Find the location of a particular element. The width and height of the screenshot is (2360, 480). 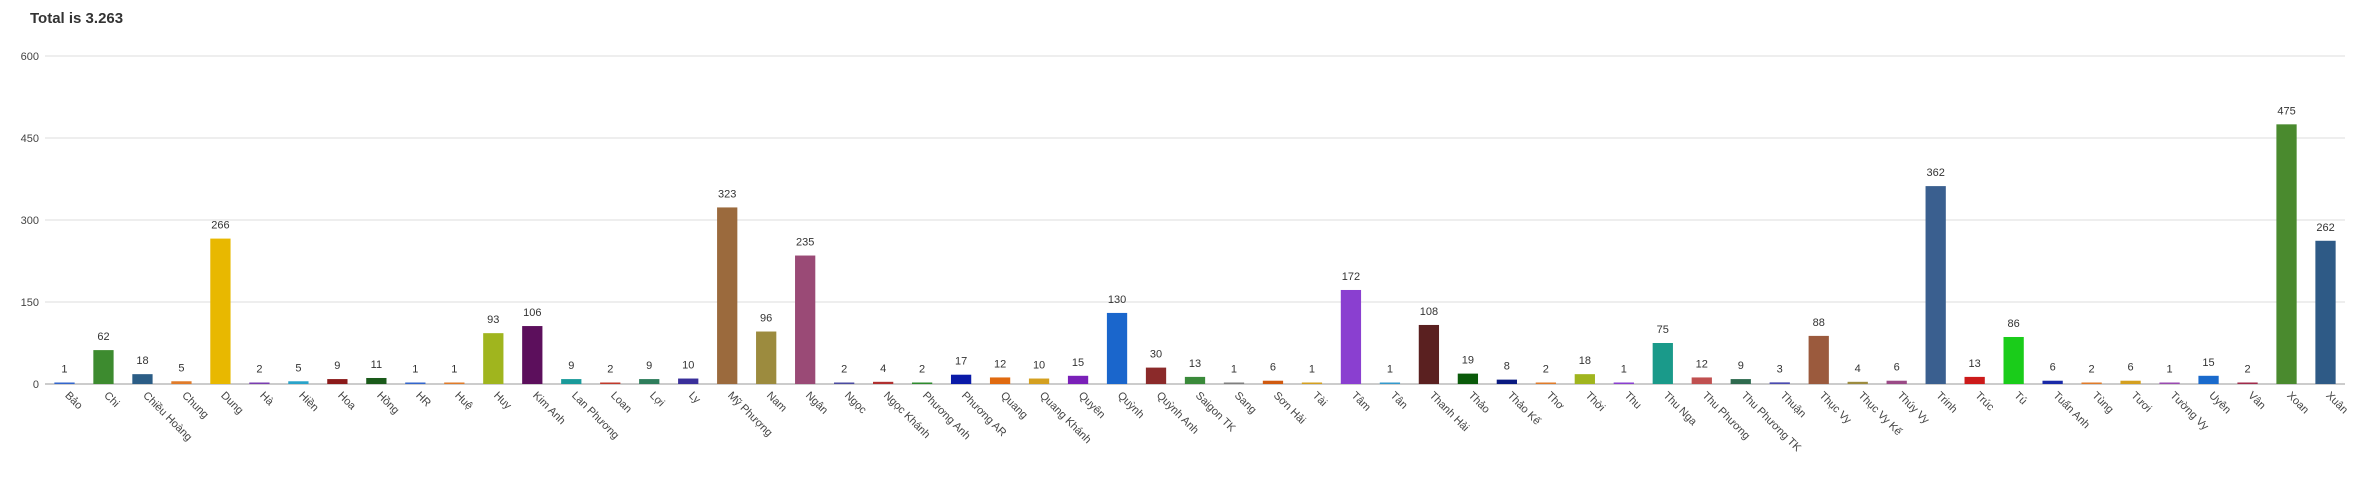

x-tick-label: Lợi is located at coordinates (657, 400).